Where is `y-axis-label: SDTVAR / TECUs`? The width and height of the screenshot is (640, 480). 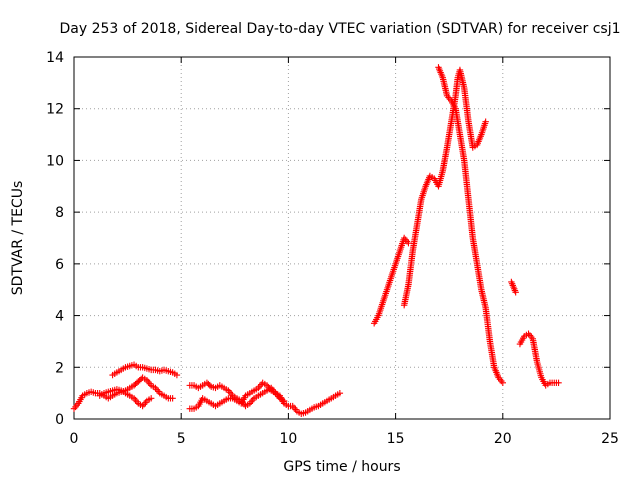 y-axis-label: SDTVAR / TECUs is located at coordinates (18, 238).